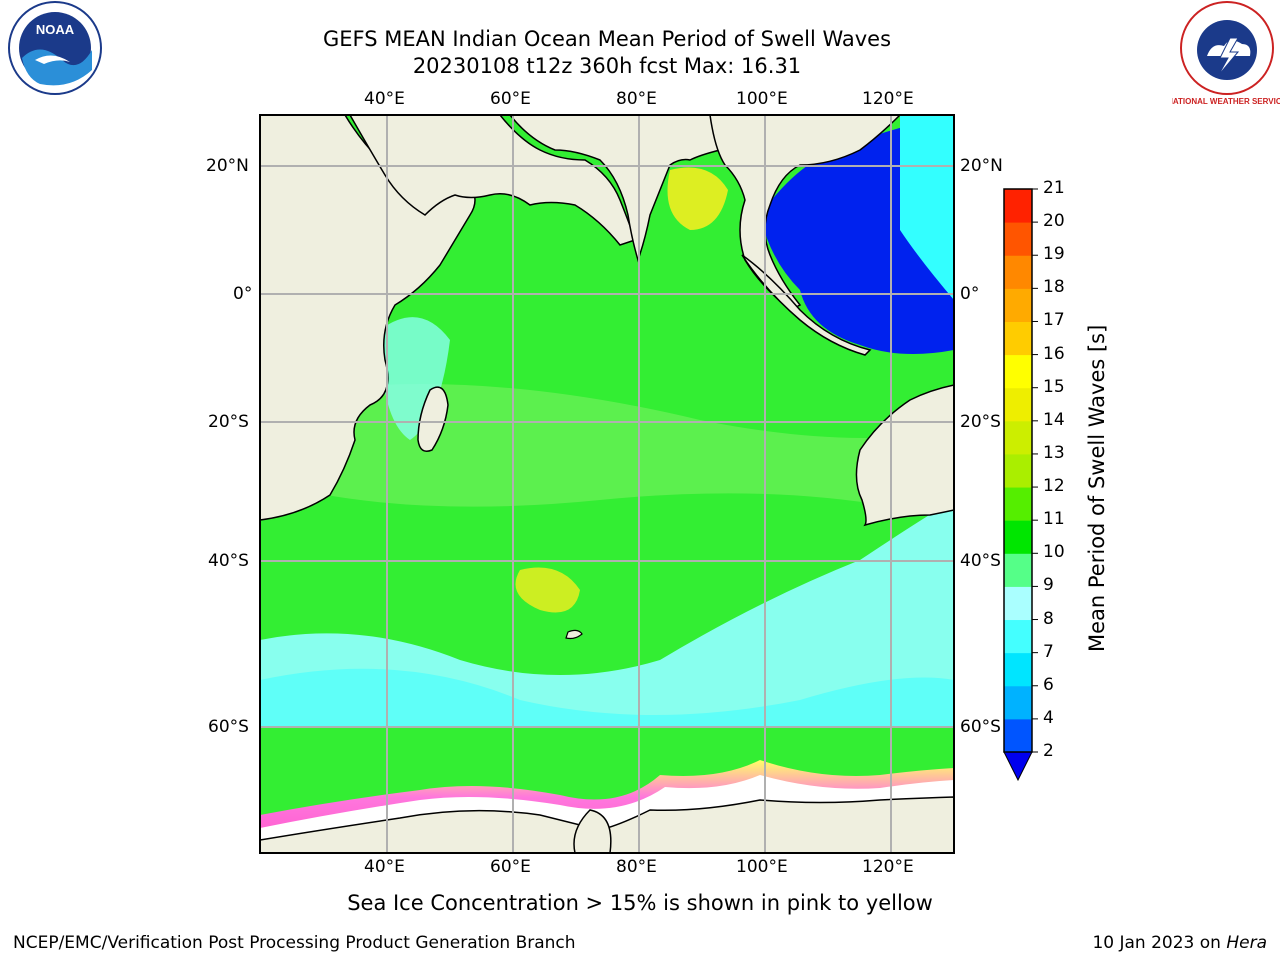 Image resolution: width=1280 pixels, height=960 pixels. What do you see at coordinates (227, 166) in the screenshot?
I see `lat-tick-left-20n: 20°N` at bounding box center [227, 166].